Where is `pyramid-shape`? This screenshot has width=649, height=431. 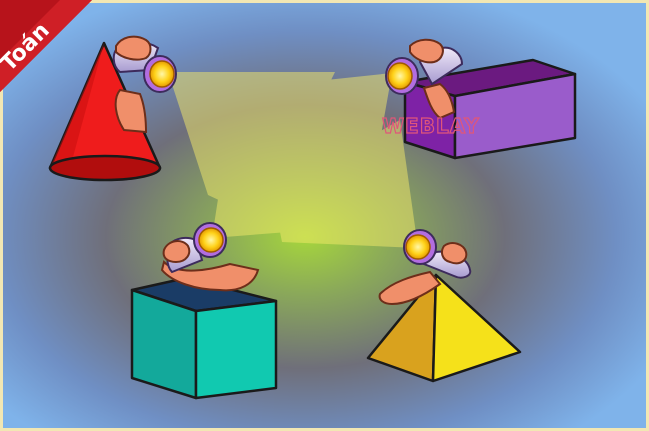
pyramid-shape is located at coordinates (444, 328).